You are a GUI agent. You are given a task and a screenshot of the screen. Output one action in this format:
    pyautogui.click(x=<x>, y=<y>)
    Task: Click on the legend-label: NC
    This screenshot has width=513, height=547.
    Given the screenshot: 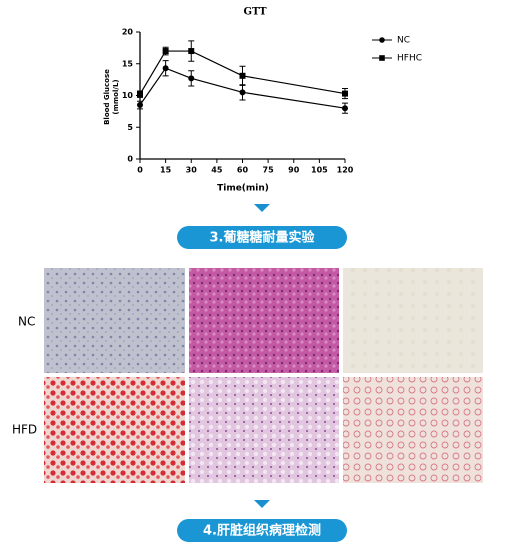 What is the action you would take?
    pyautogui.click(x=403, y=41)
    